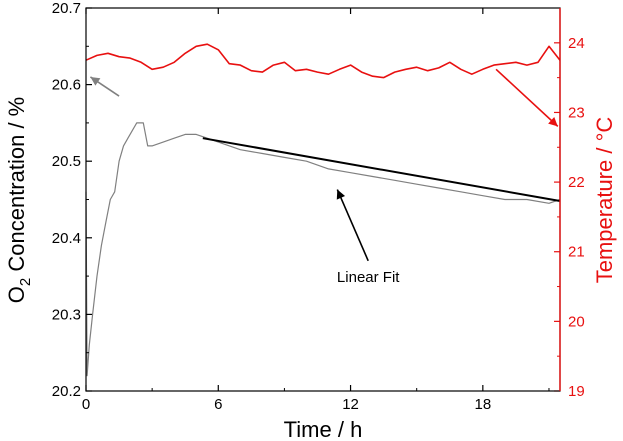  What do you see at coordinates (576, 112) in the screenshot?
I see `y-right-tick-label: 23` at bounding box center [576, 112].